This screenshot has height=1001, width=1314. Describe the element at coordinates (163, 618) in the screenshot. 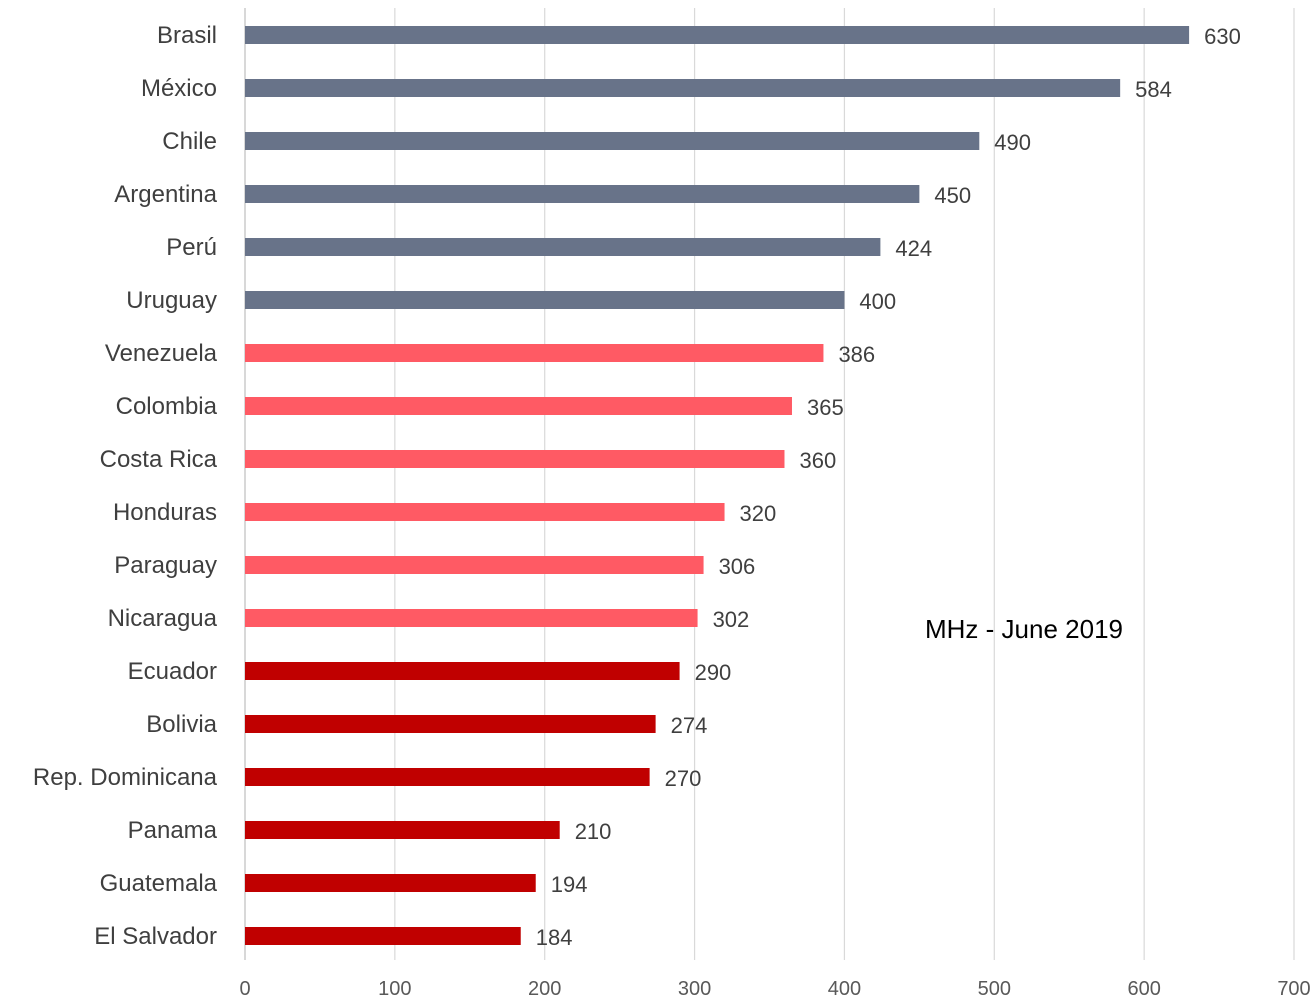

I see `category-label: Nicaragua` at that location.